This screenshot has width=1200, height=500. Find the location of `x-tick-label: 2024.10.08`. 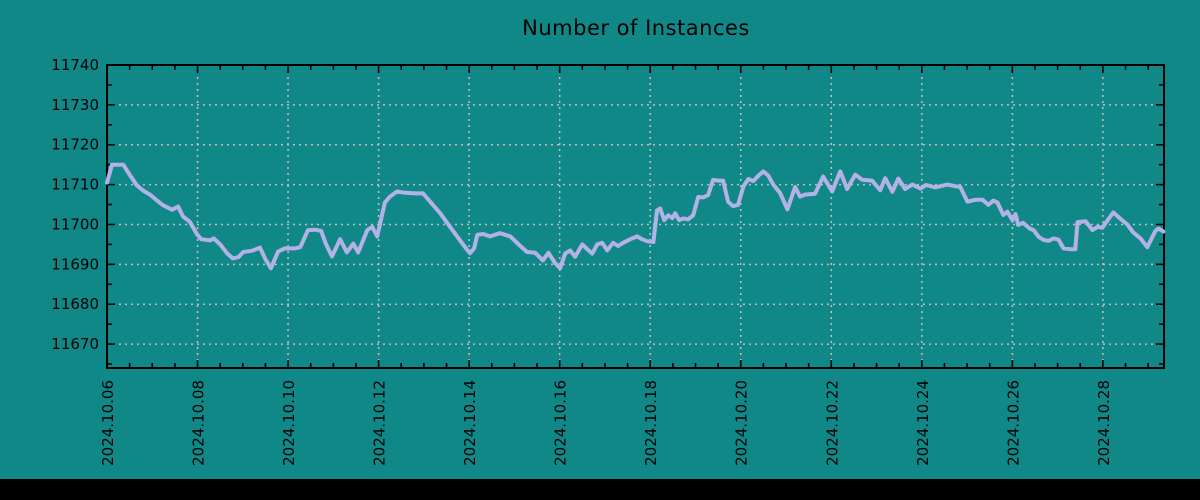

x-tick-label: 2024.10.08 is located at coordinates (199, 423).